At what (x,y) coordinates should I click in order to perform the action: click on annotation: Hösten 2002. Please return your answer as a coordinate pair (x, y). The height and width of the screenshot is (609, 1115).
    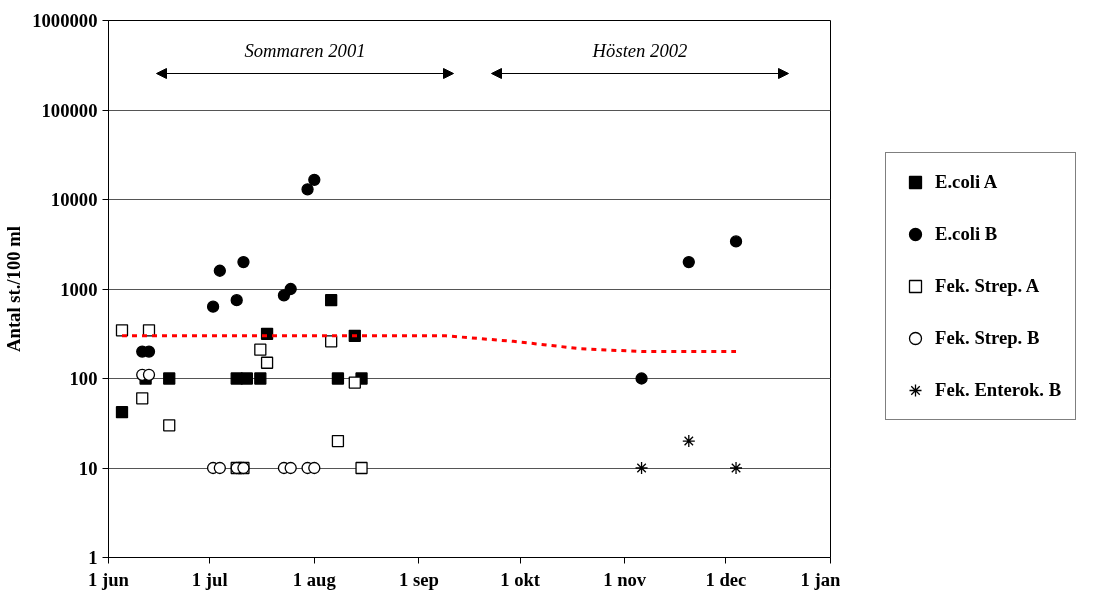
    Looking at the image, I should click on (639, 50).